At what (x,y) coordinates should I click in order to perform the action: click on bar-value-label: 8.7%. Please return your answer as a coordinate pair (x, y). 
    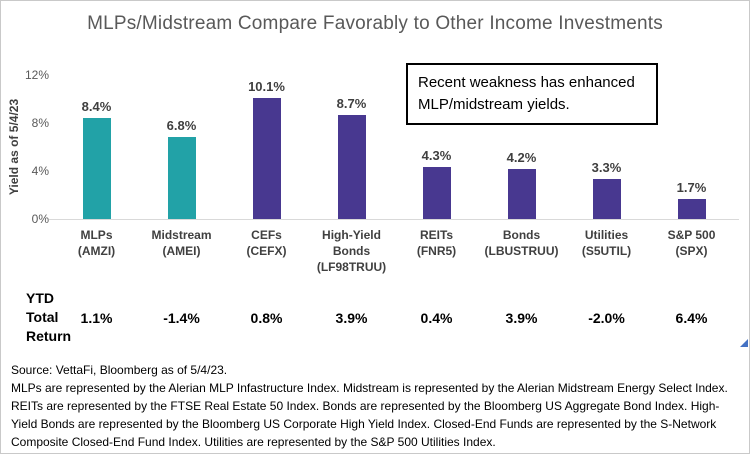
    Looking at the image, I should click on (351, 103).